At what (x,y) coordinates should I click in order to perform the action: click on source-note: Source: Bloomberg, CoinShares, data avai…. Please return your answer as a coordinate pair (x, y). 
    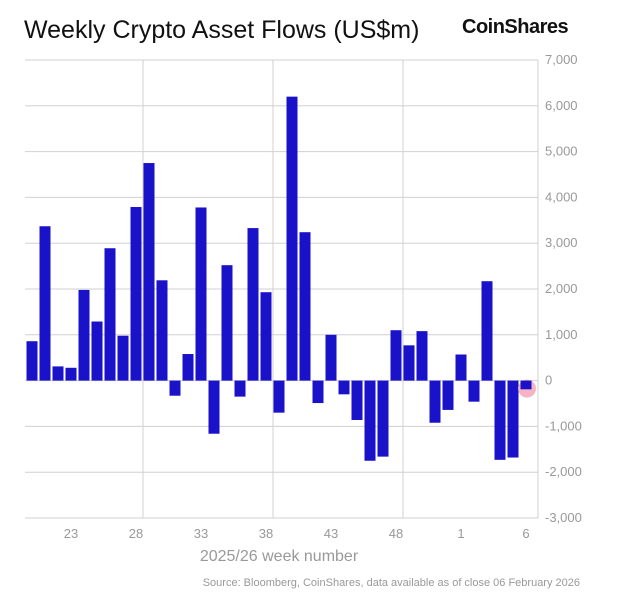
    Looking at the image, I should click on (391, 583).